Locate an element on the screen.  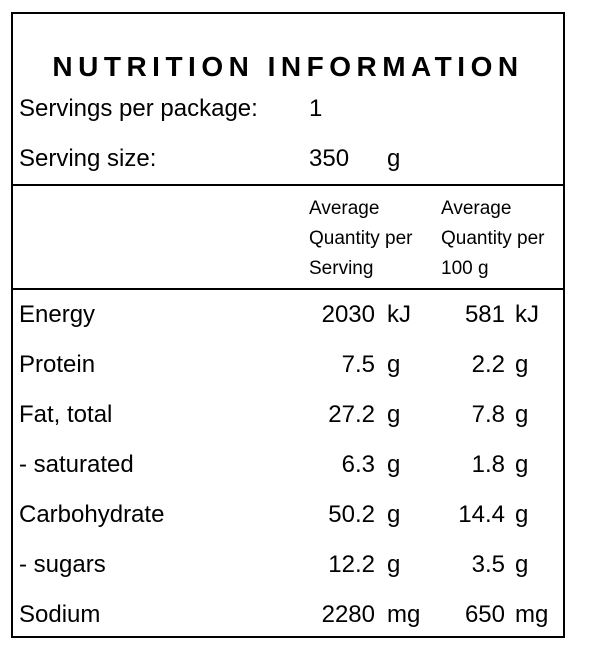
per-100g-value: 650 is located at coordinates (484, 614).